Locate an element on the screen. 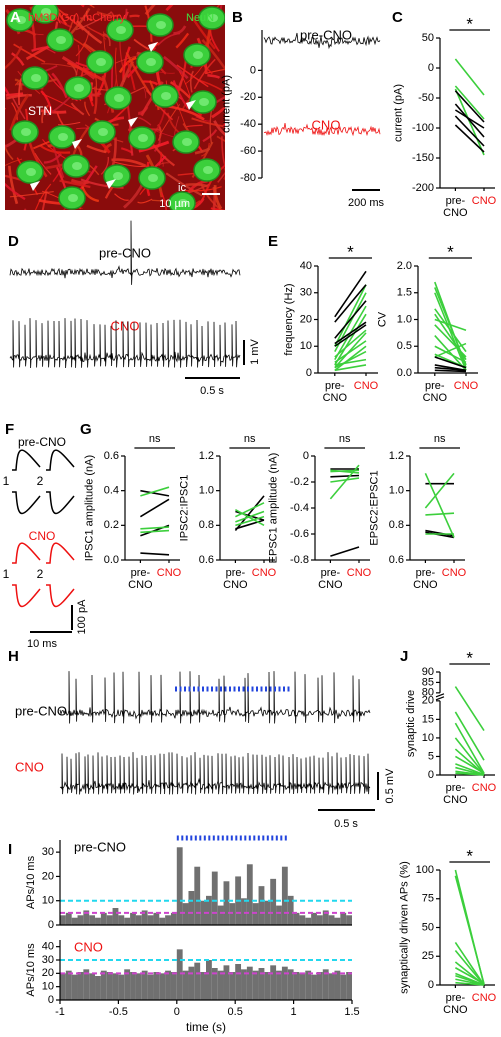 The width and height of the screenshot is (501, 1037). x-tick-label: -1 is located at coordinates (60, 1012).